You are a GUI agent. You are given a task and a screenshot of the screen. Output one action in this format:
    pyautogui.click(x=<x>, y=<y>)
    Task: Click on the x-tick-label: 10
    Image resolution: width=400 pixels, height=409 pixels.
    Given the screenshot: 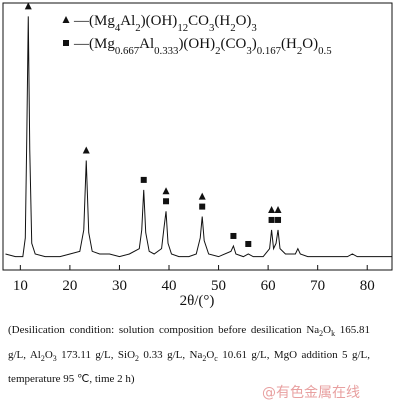 What is the action you would take?
    pyautogui.click(x=20, y=286)
    